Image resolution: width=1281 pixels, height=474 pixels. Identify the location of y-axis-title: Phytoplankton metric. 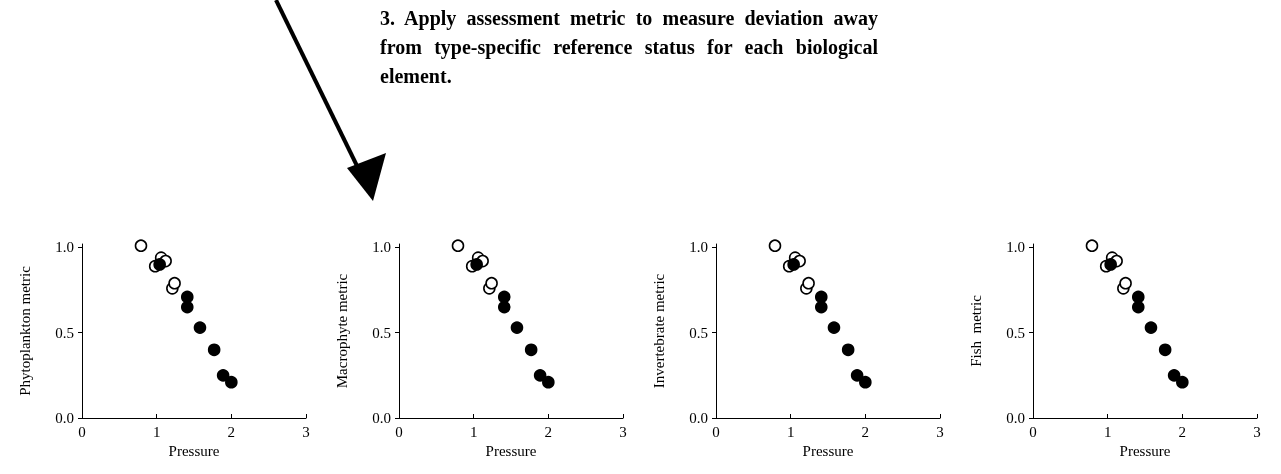
(24, 330).